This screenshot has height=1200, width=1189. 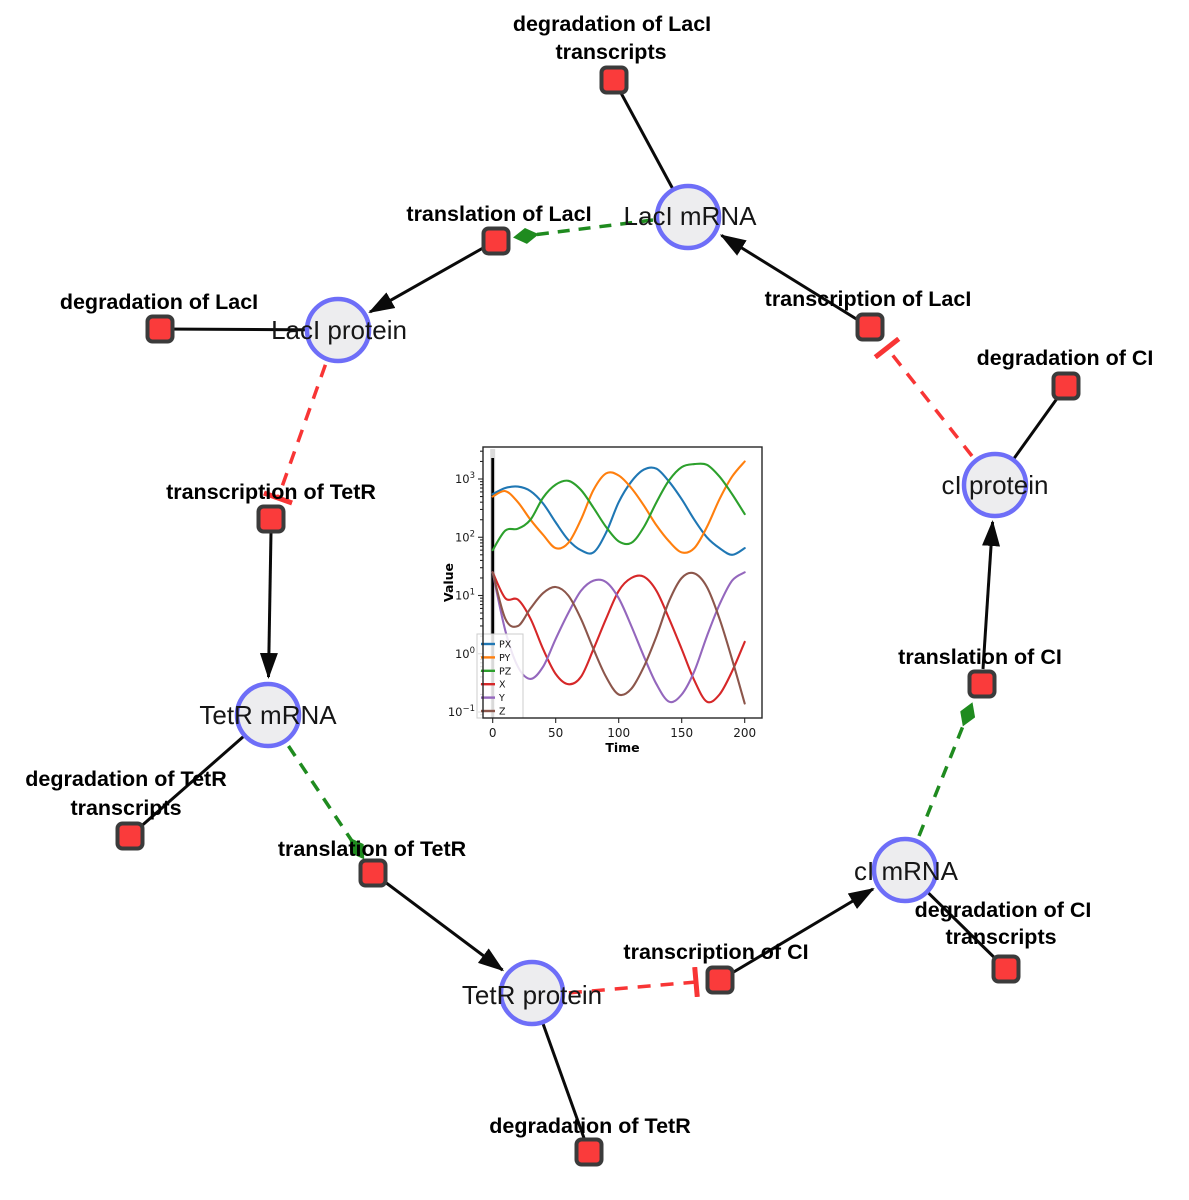 What do you see at coordinates (868, 299) in the screenshot?
I see `label-transcription-laci: transcription of LacI` at bounding box center [868, 299].